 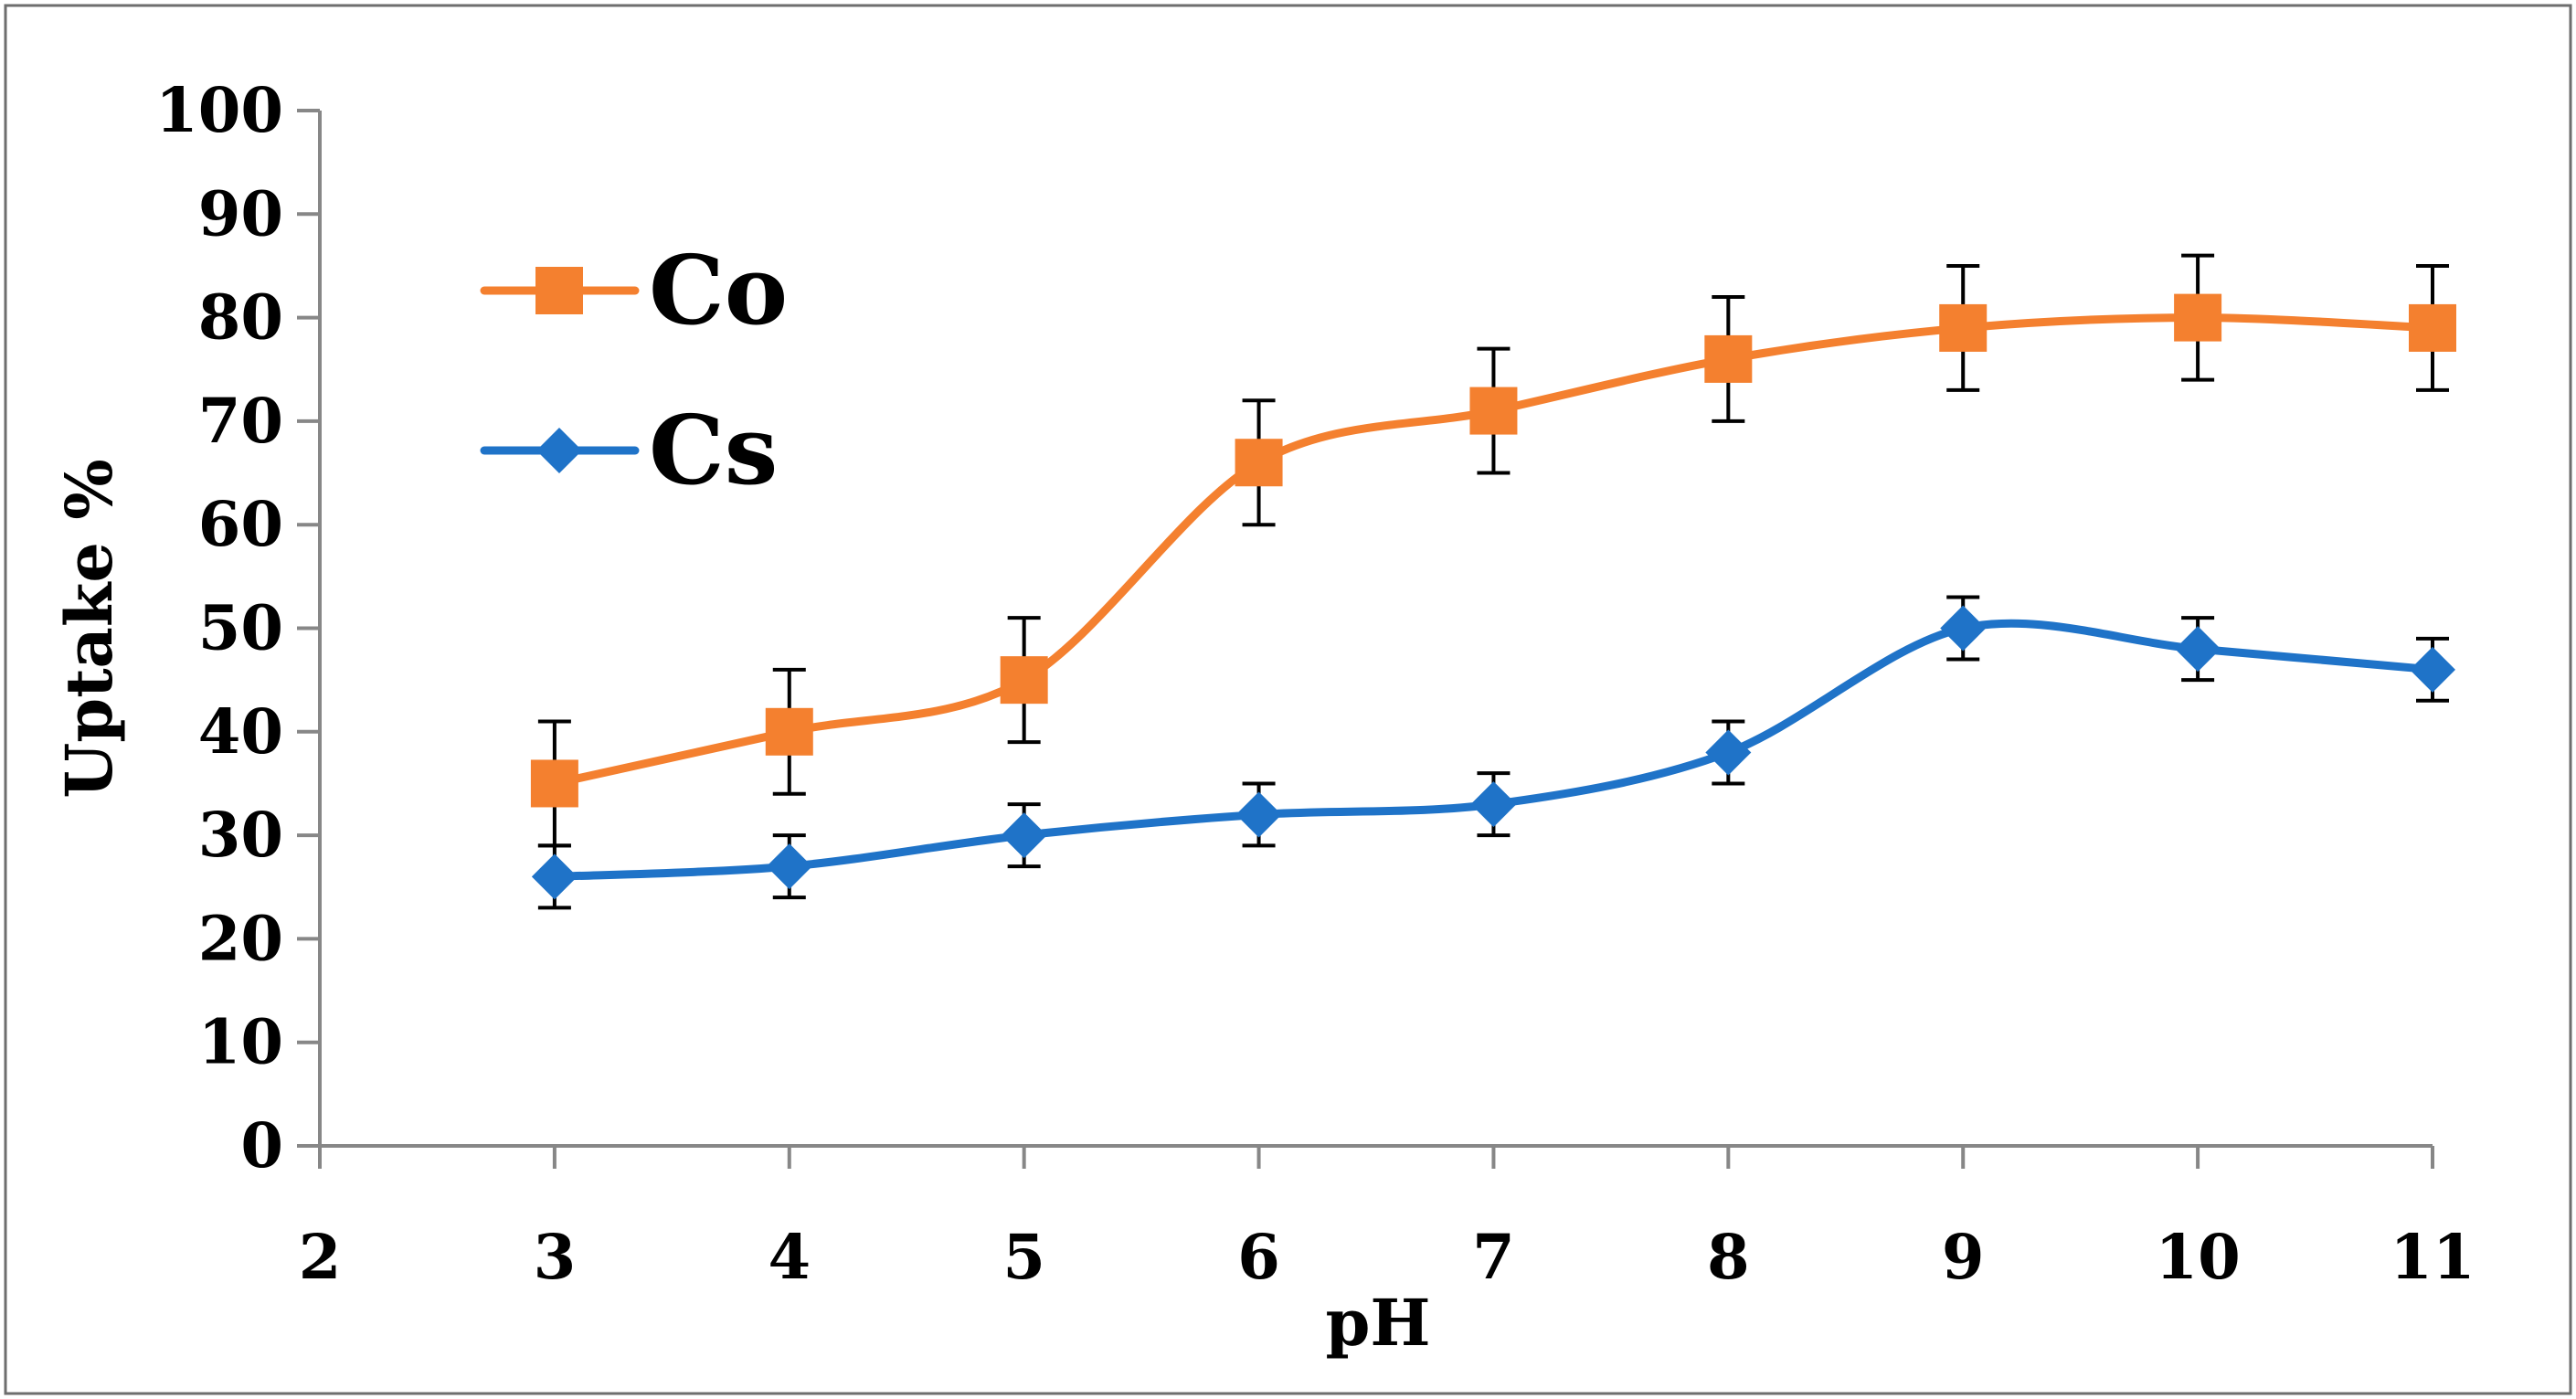 I want to click on y-tick-label: 0, so click(x=261, y=1145).